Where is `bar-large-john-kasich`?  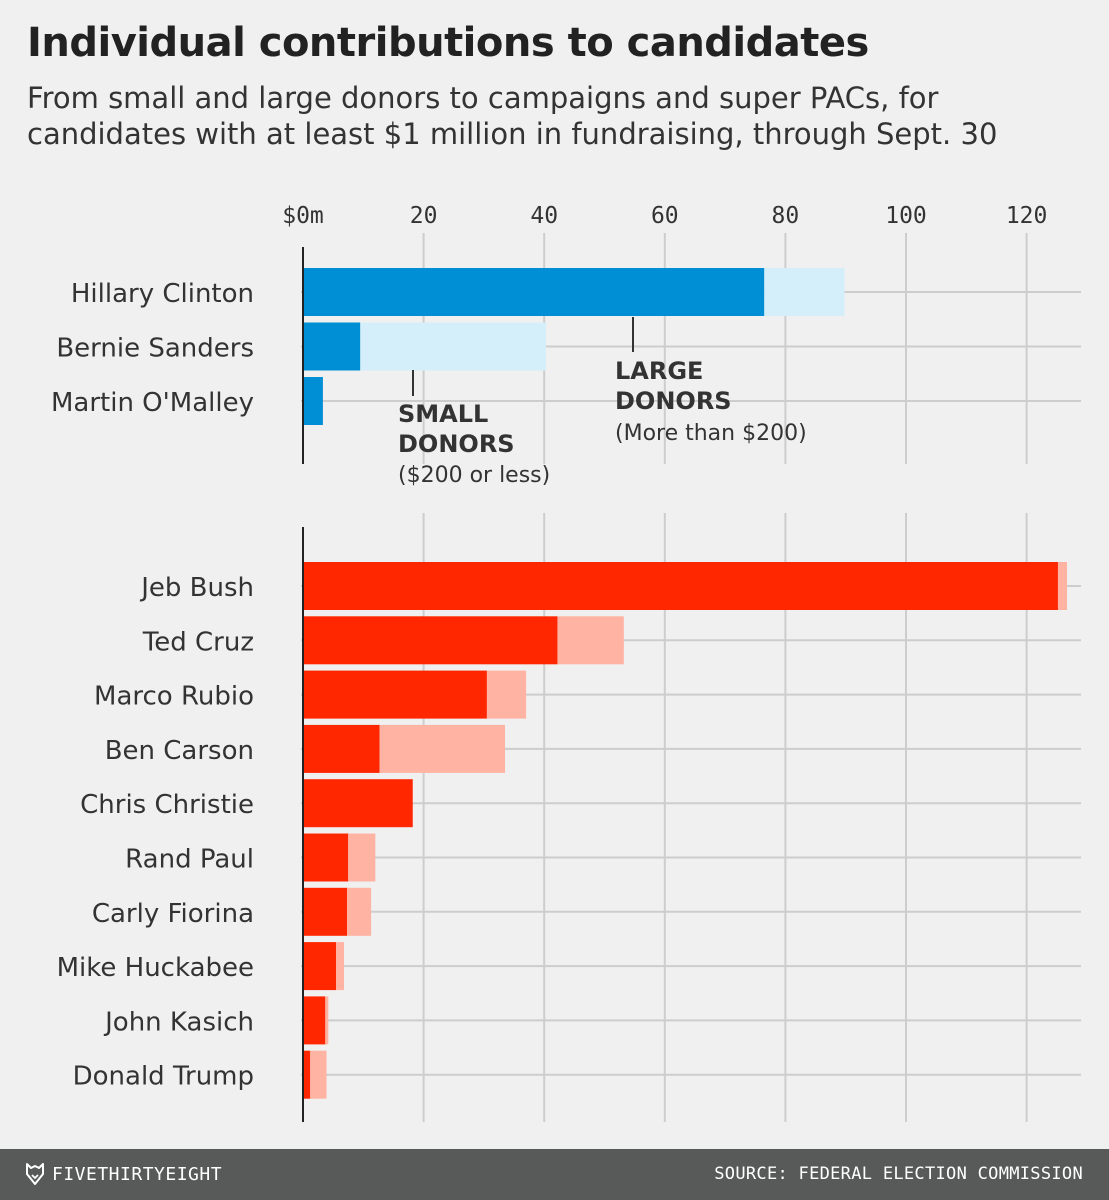 bar-large-john-kasich is located at coordinates (327, 1020).